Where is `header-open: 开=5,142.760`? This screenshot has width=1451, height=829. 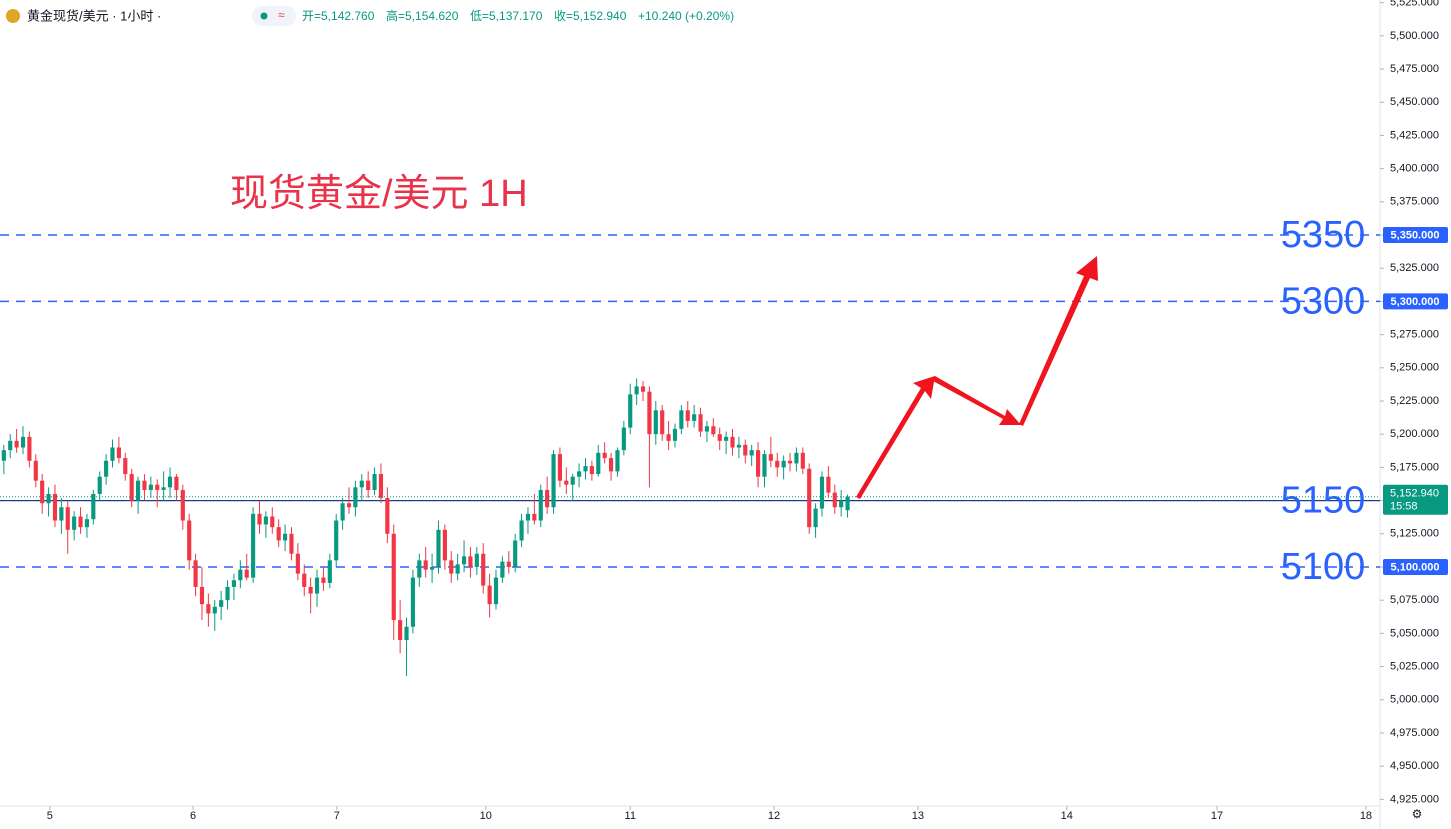
header-open: 开=5,142.760 is located at coordinates (338, 16).